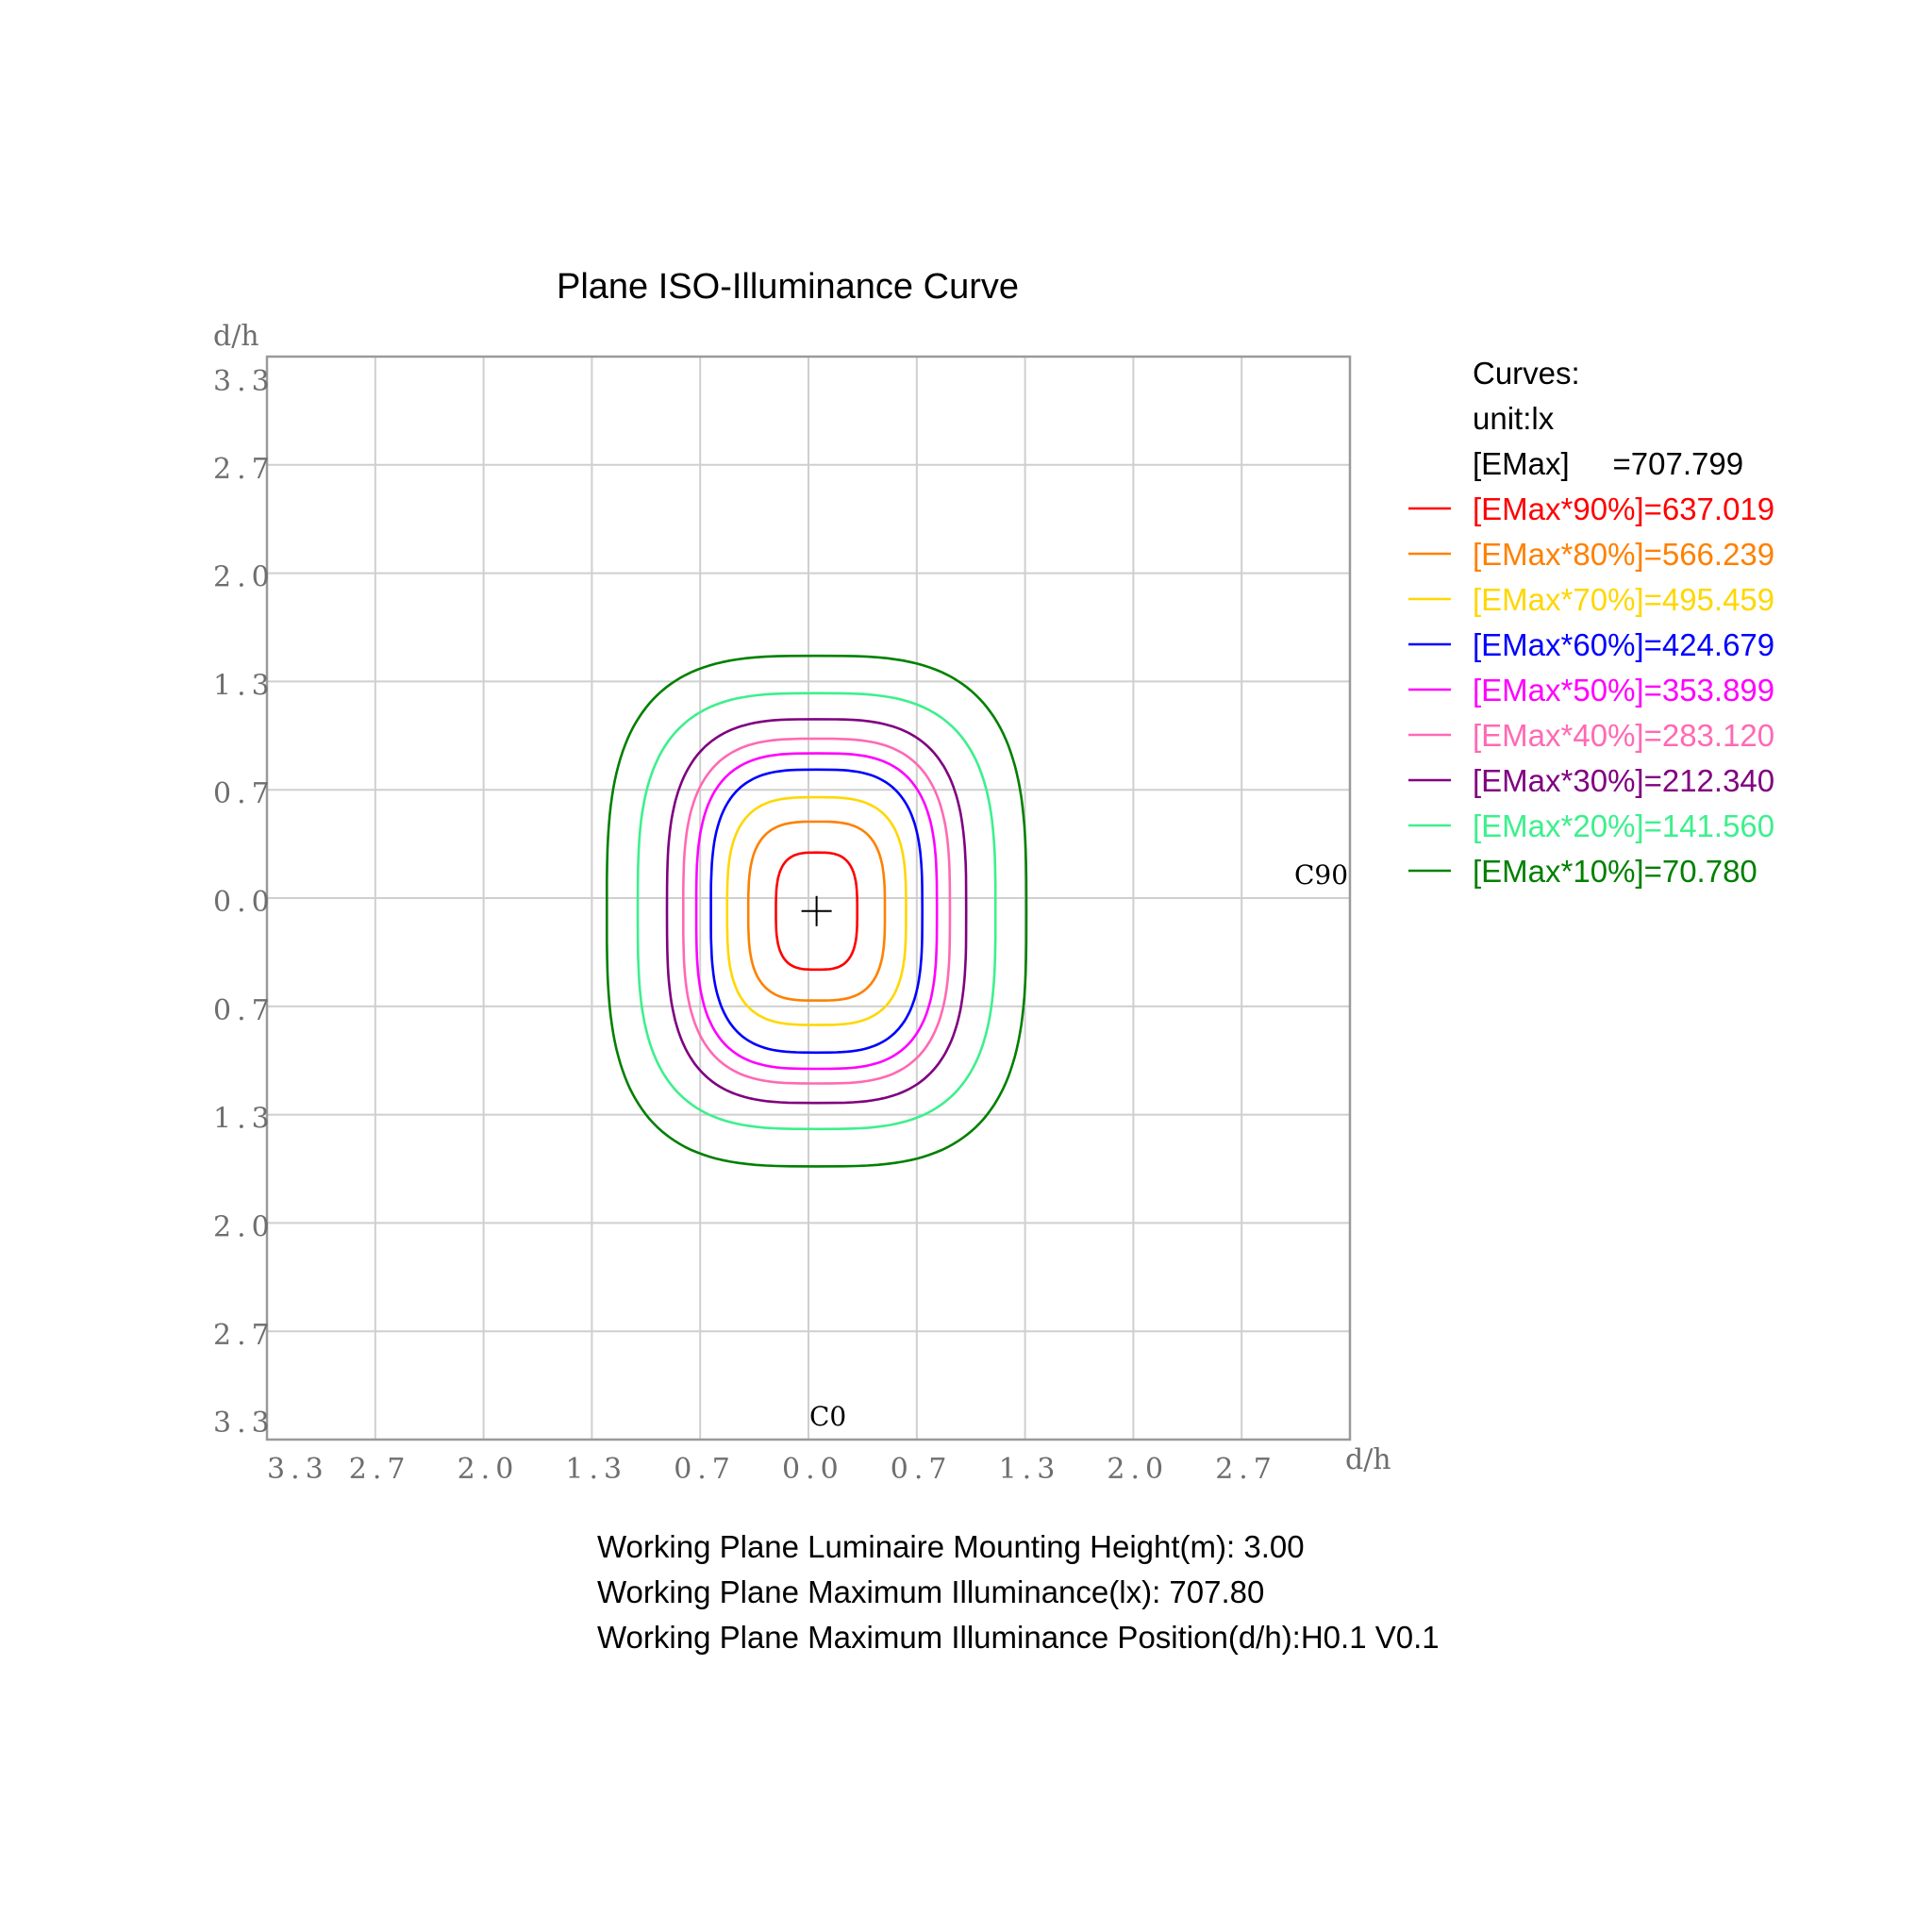 The width and height of the screenshot is (1932, 1932). I want to click on x-tick-labels: 3.3 2.7 2.0 1.3 0.7 0.0 0.7 1.3 2.0 2.7, so click(772, 1469).